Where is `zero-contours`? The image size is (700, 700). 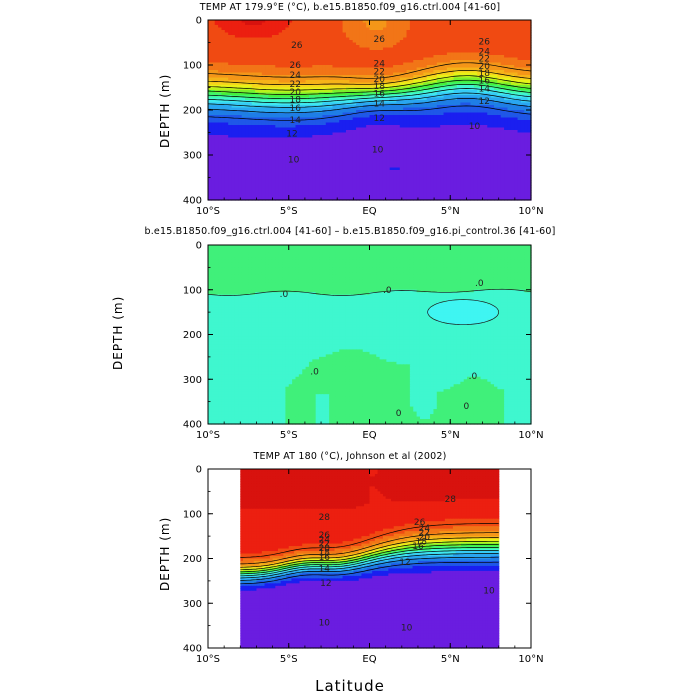
zero-contours is located at coordinates (369, 307).